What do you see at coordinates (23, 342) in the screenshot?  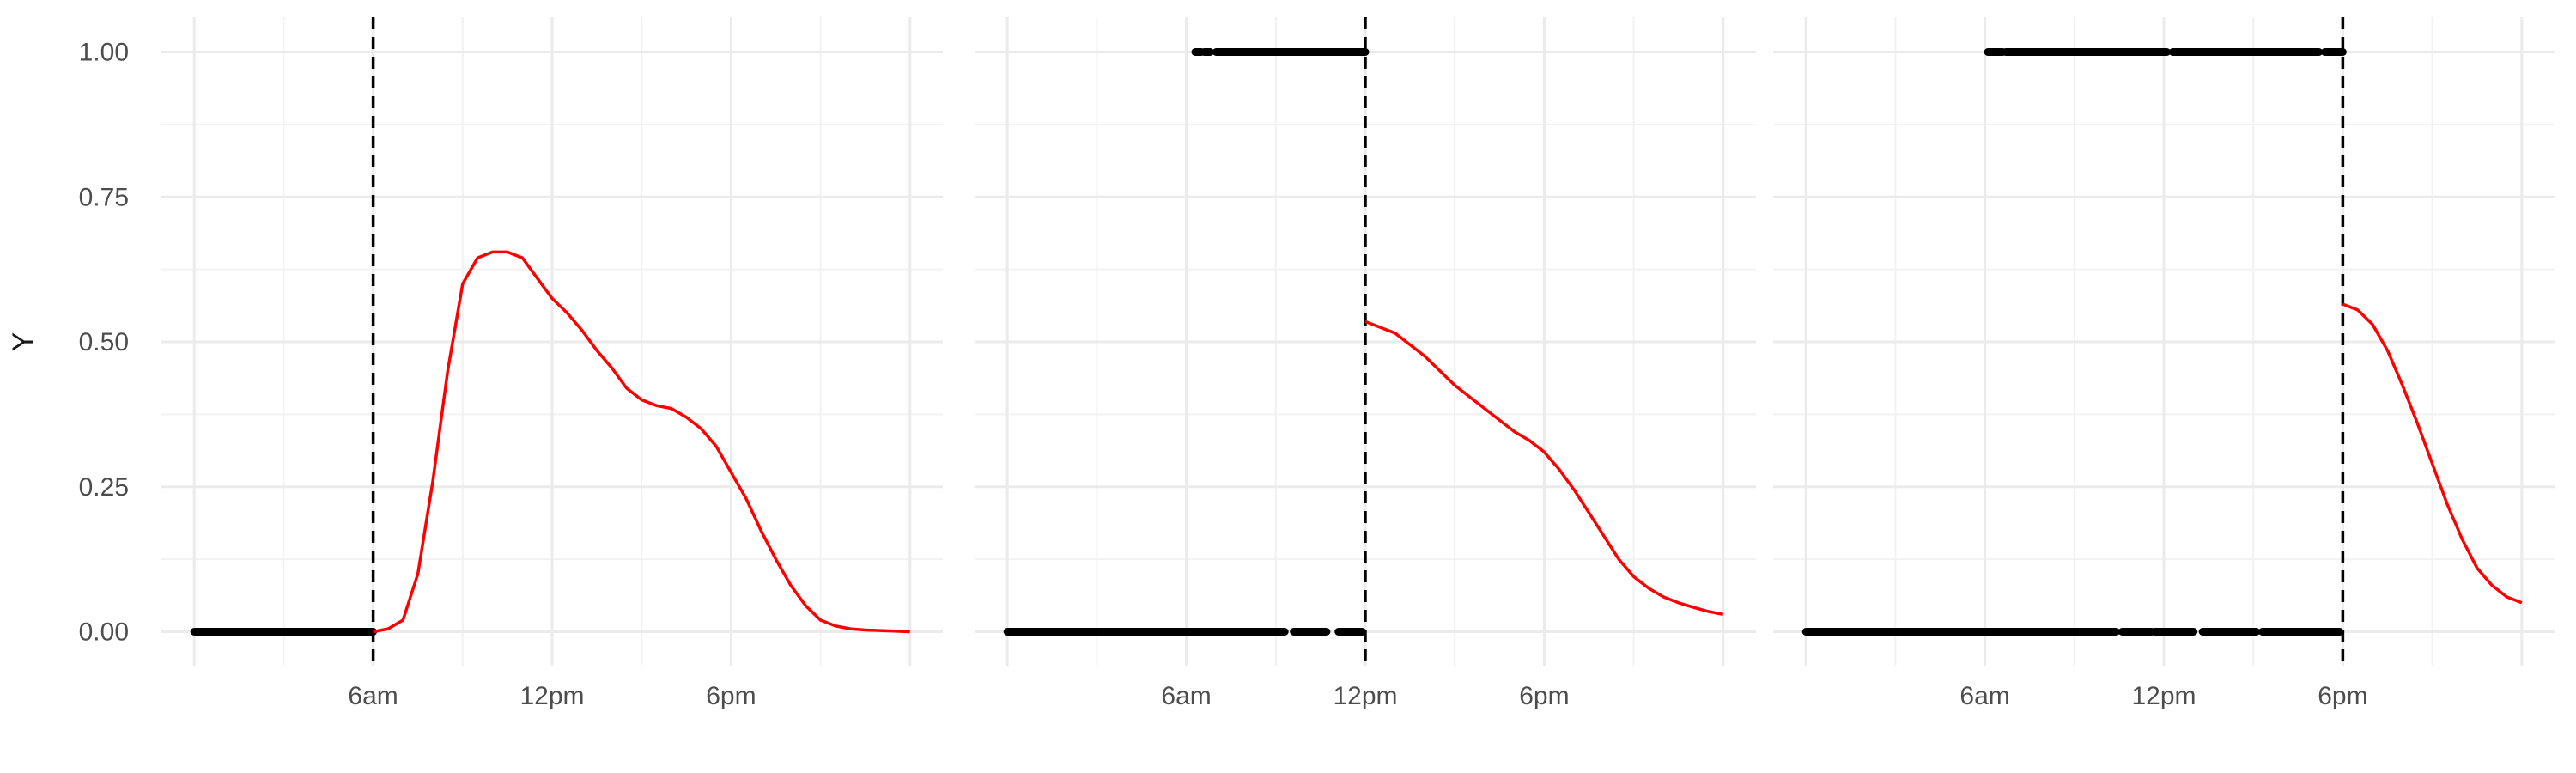 I see `y-axis-title: Y` at bounding box center [23, 342].